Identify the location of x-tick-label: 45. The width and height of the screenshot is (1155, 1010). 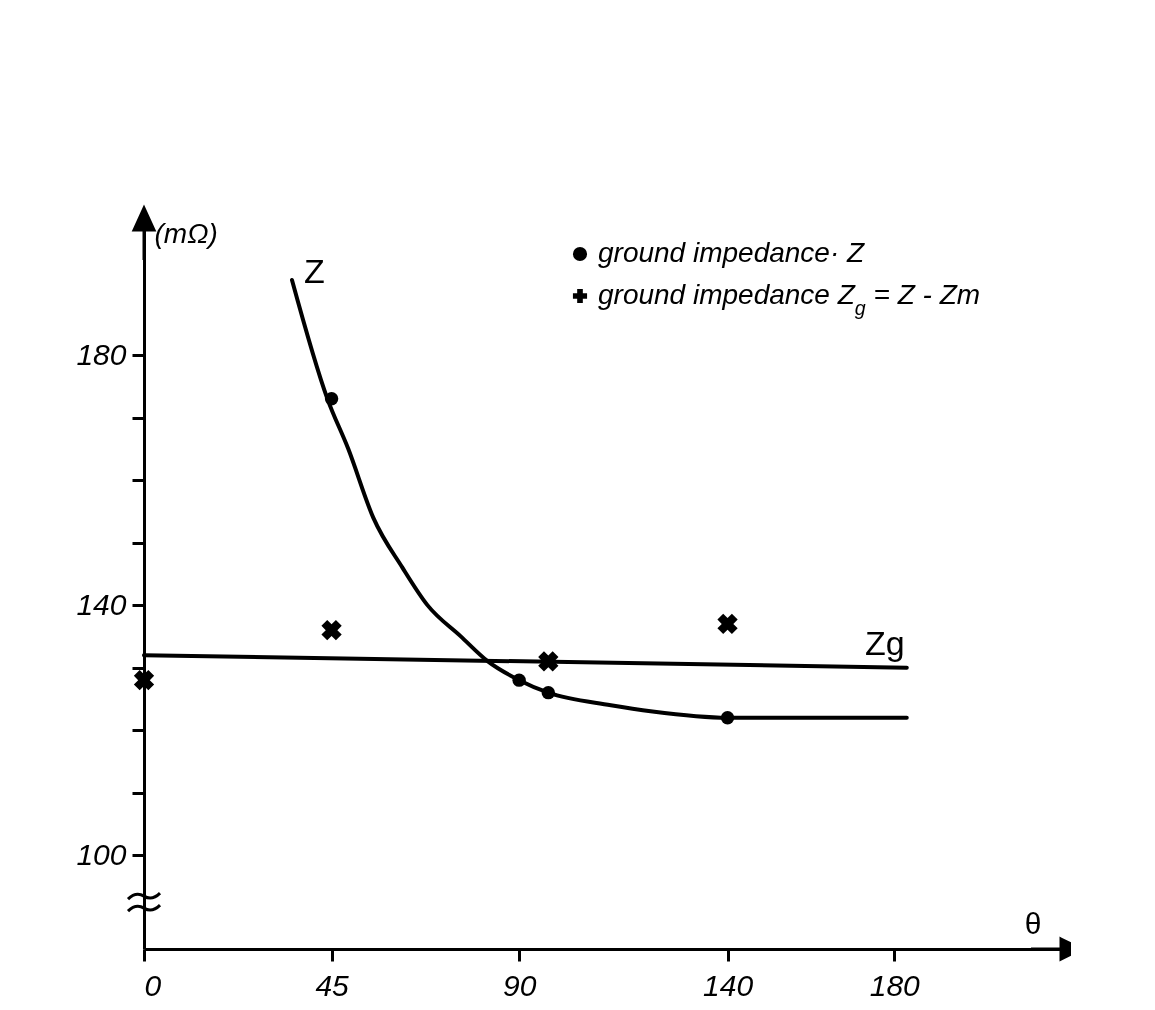
(332, 985).